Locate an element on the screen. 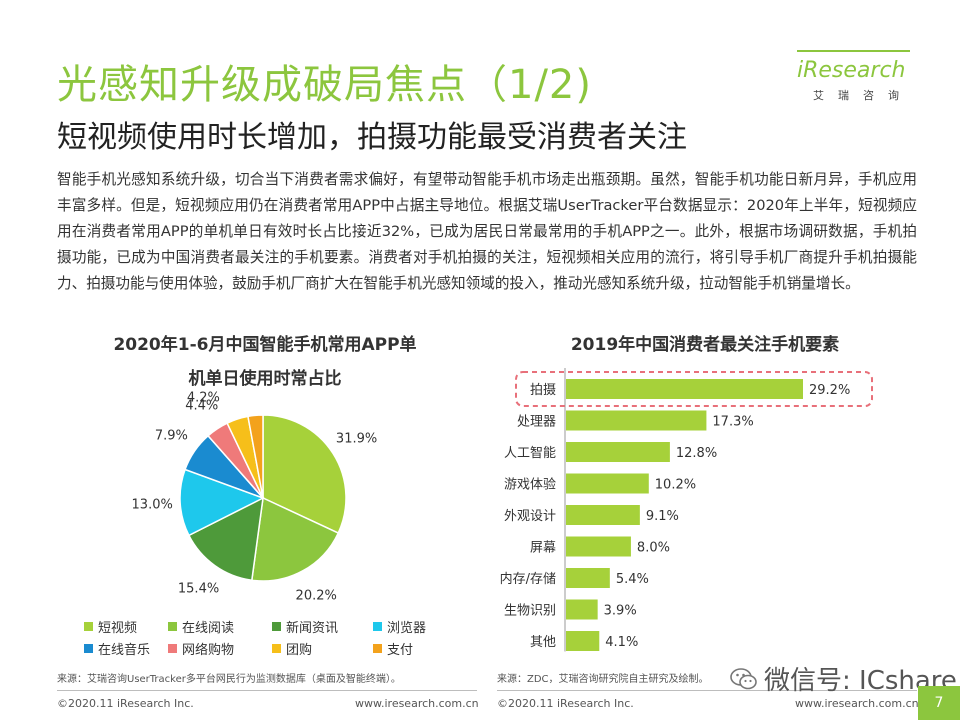  legend-label: 支付 is located at coordinates (400, 650).